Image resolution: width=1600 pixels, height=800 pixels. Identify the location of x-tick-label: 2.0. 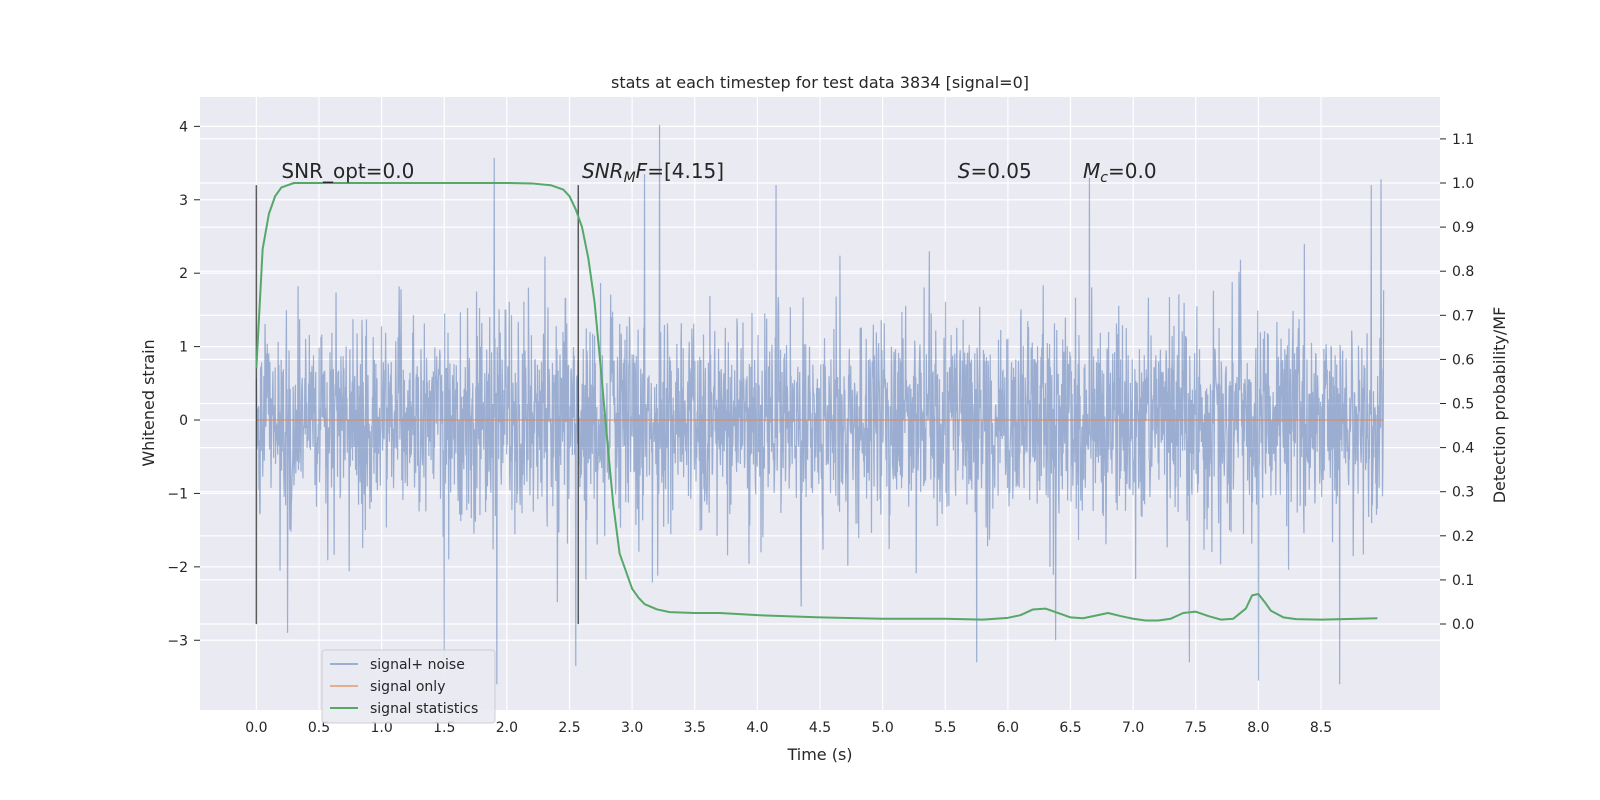
(507, 728).